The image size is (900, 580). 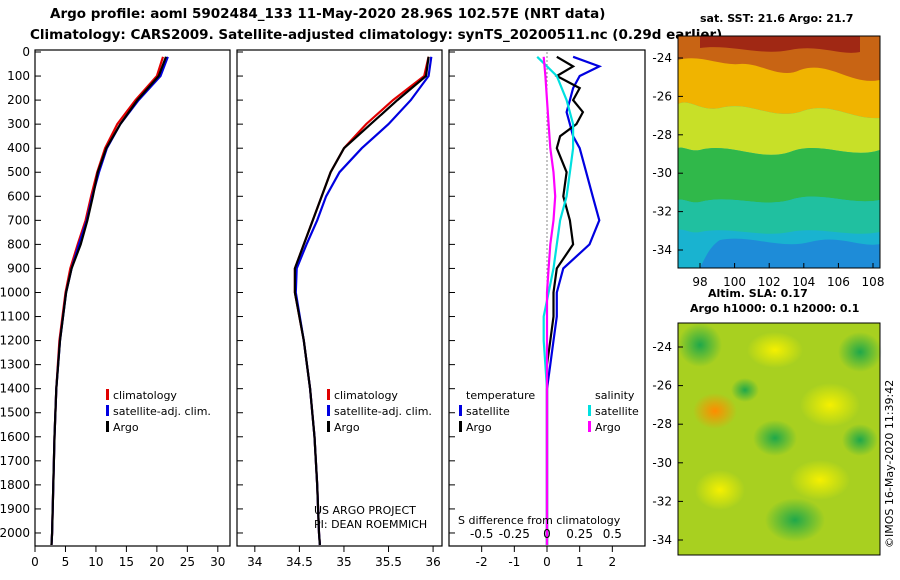 What do you see at coordinates (734, 282) in the screenshot?
I see `lon-tick-label: 100` at bounding box center [734, 282].